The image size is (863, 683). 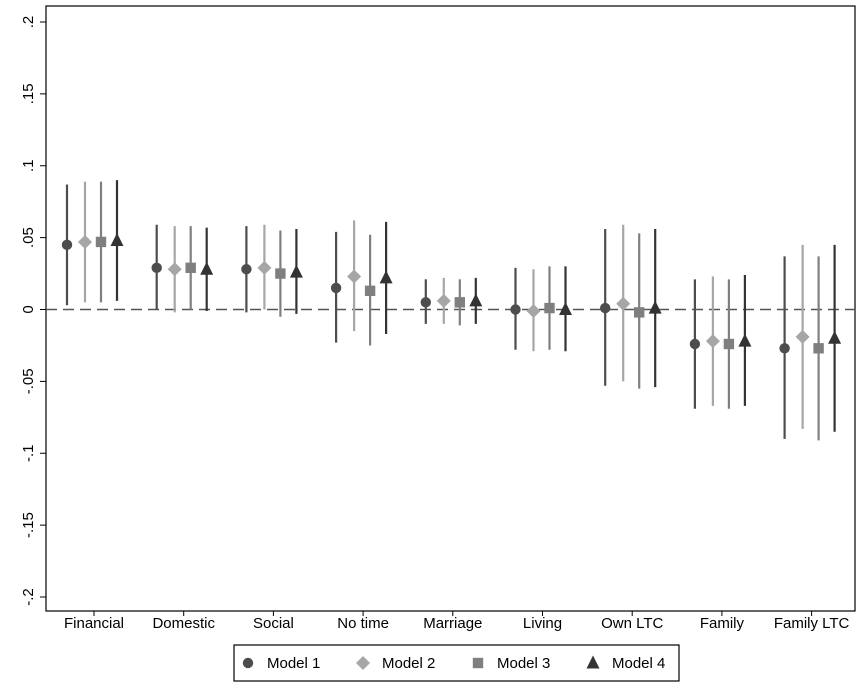 I want to click on y-tick-label: .15, so click(x=28, y=93).